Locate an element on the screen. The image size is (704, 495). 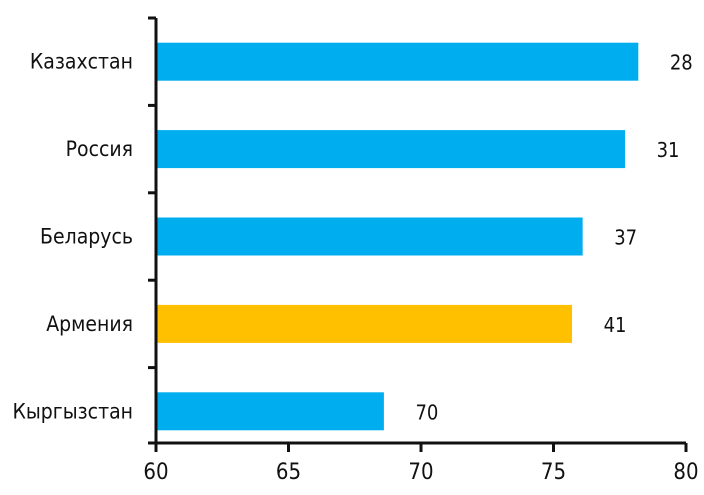
category-label-5: Кыргызстан is located at coordinates (72, 411).